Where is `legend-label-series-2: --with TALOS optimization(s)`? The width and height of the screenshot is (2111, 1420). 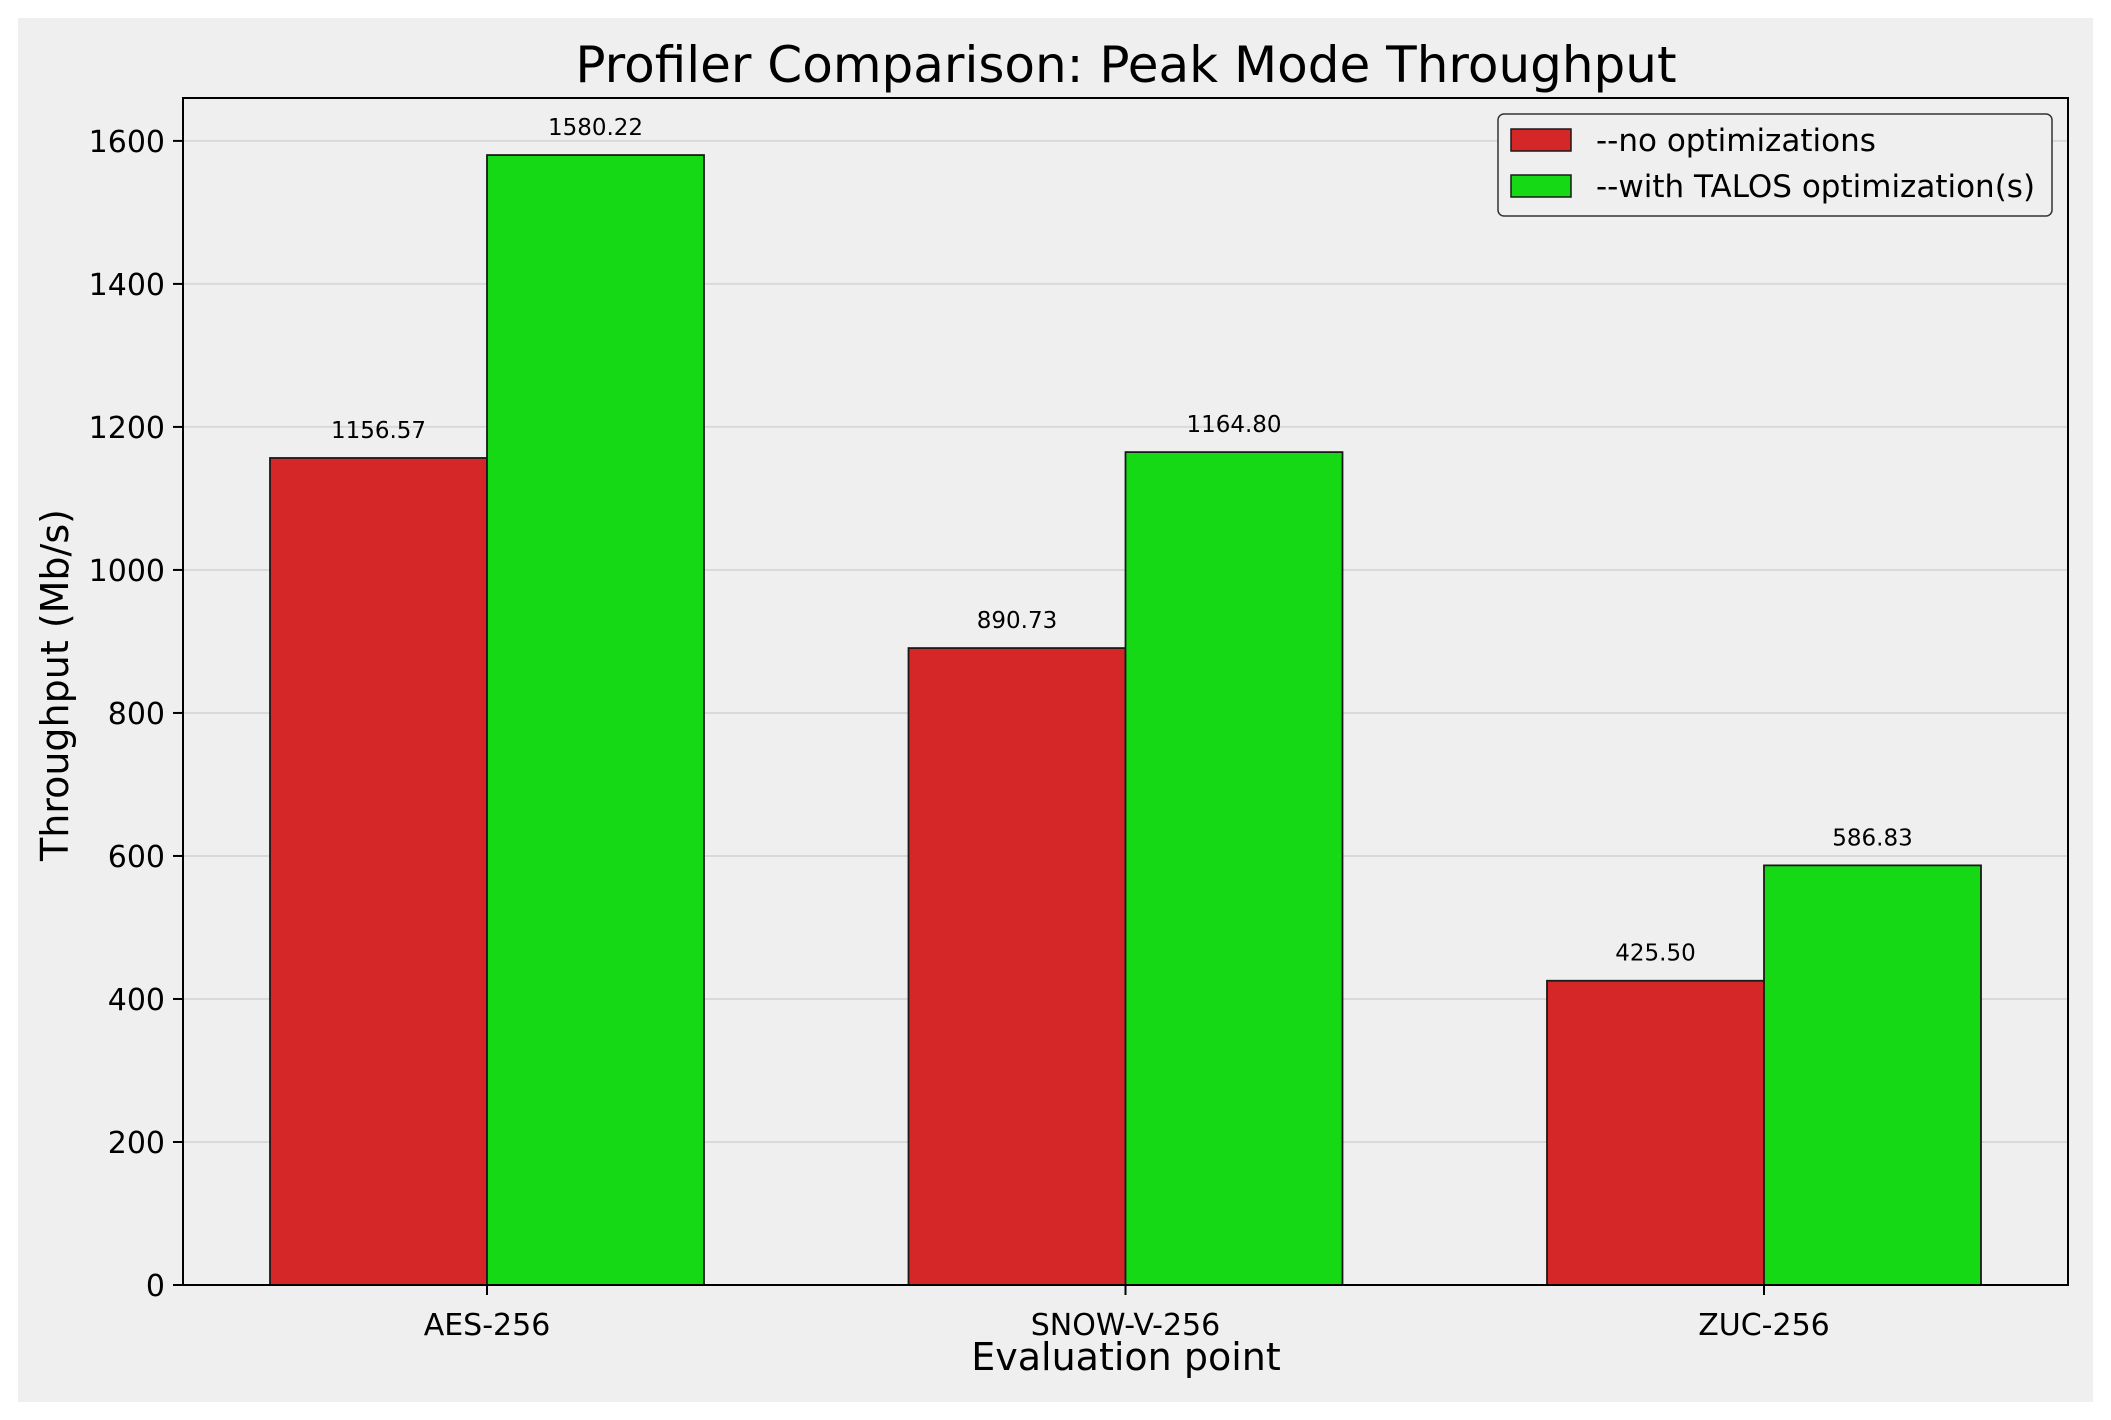
legend-label-series-2: --with TALOS optimization(s) is located at coordinates (1815, 187).